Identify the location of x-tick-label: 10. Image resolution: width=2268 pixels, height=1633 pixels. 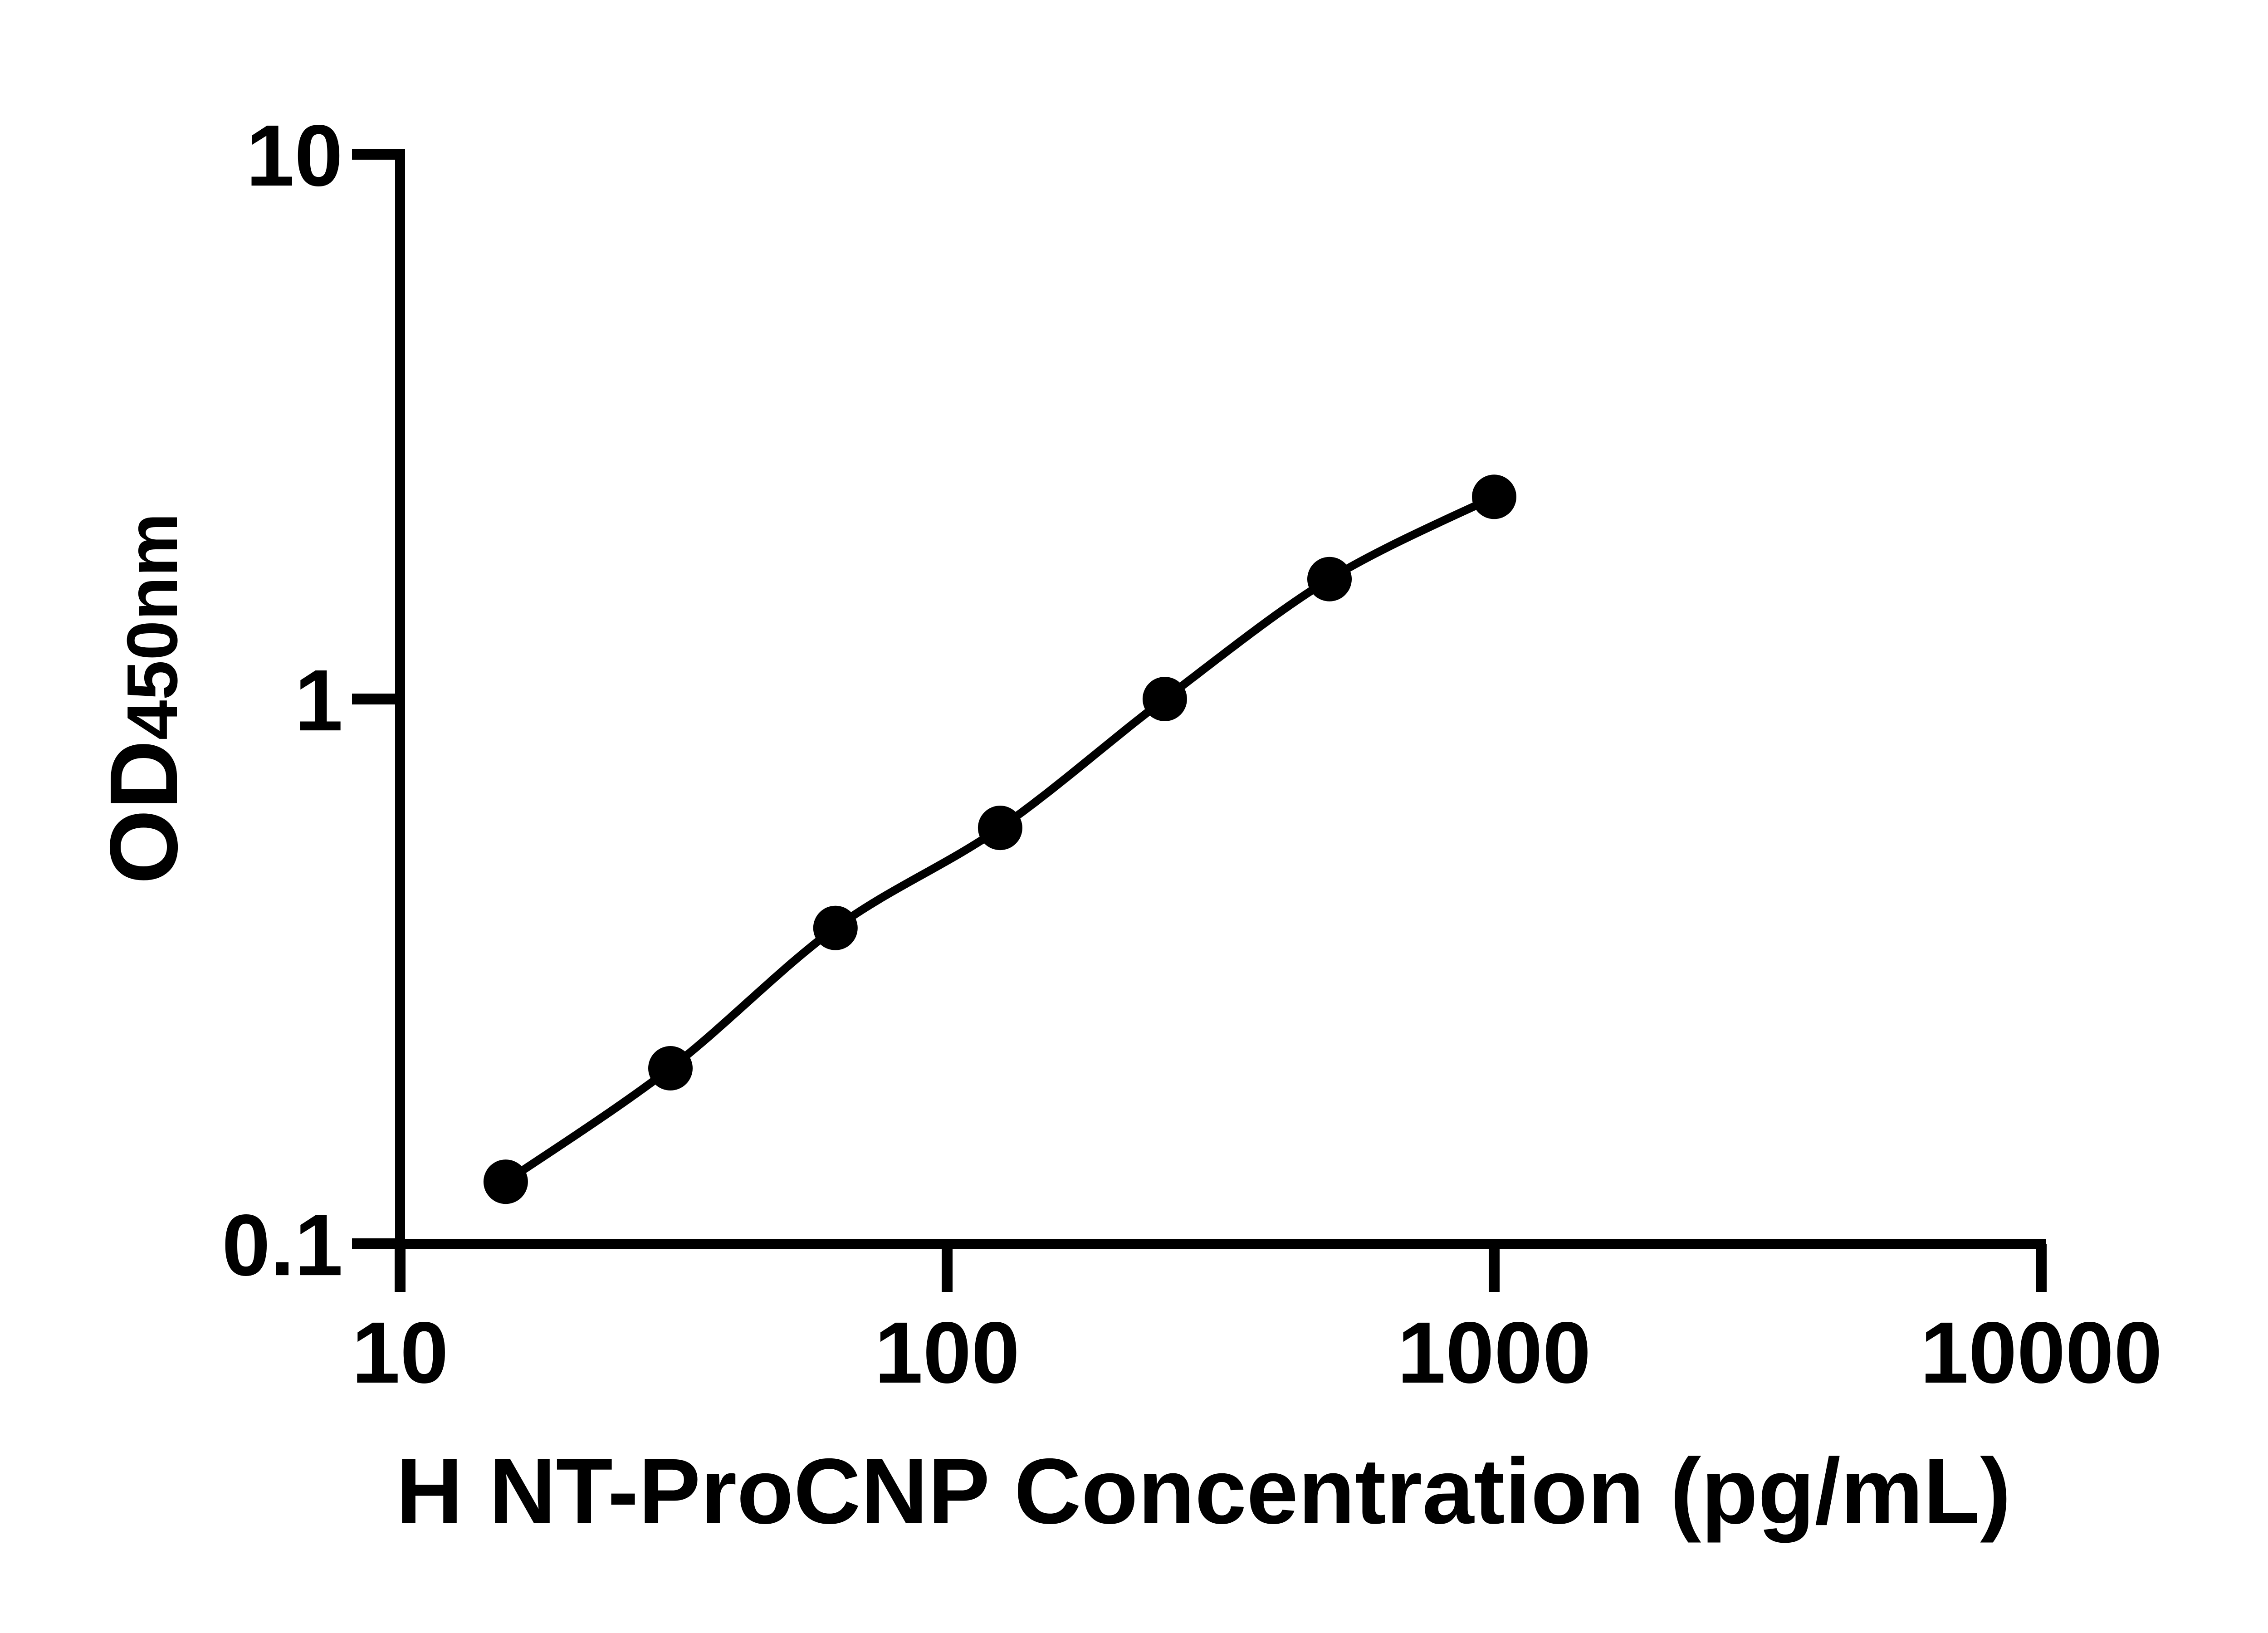
(401, 1352).